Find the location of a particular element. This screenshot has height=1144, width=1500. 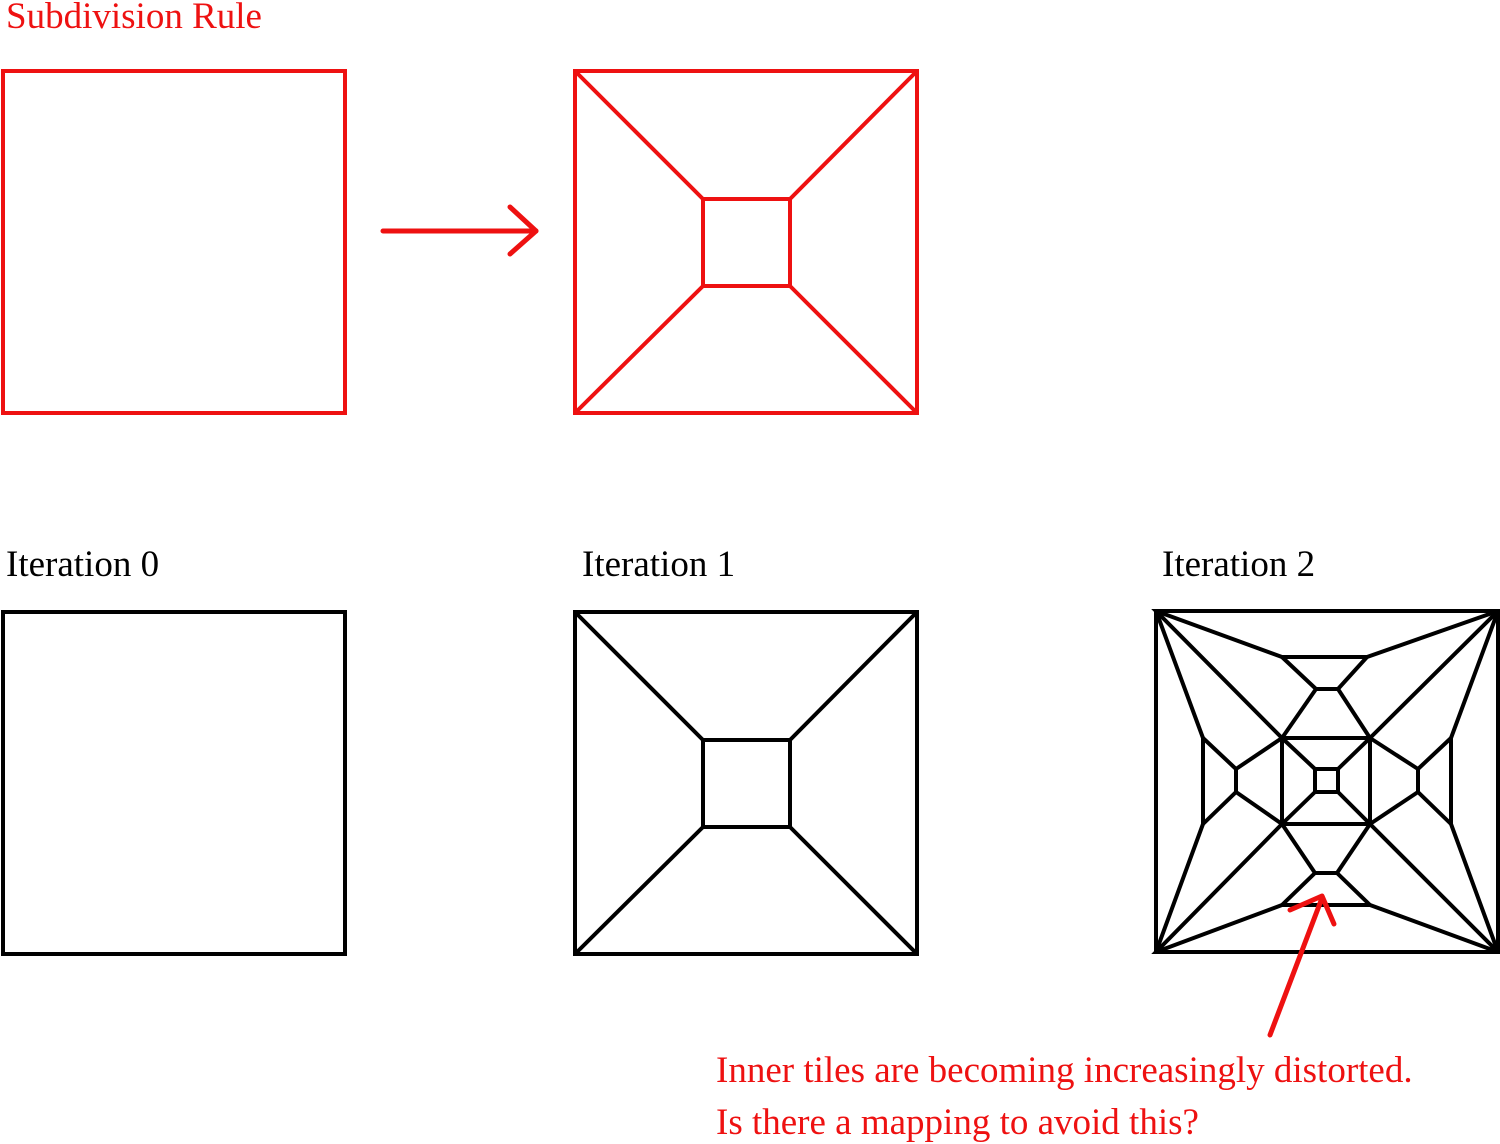

iteration-1-label: Iteration 1 is located at coordinates (659, 564).